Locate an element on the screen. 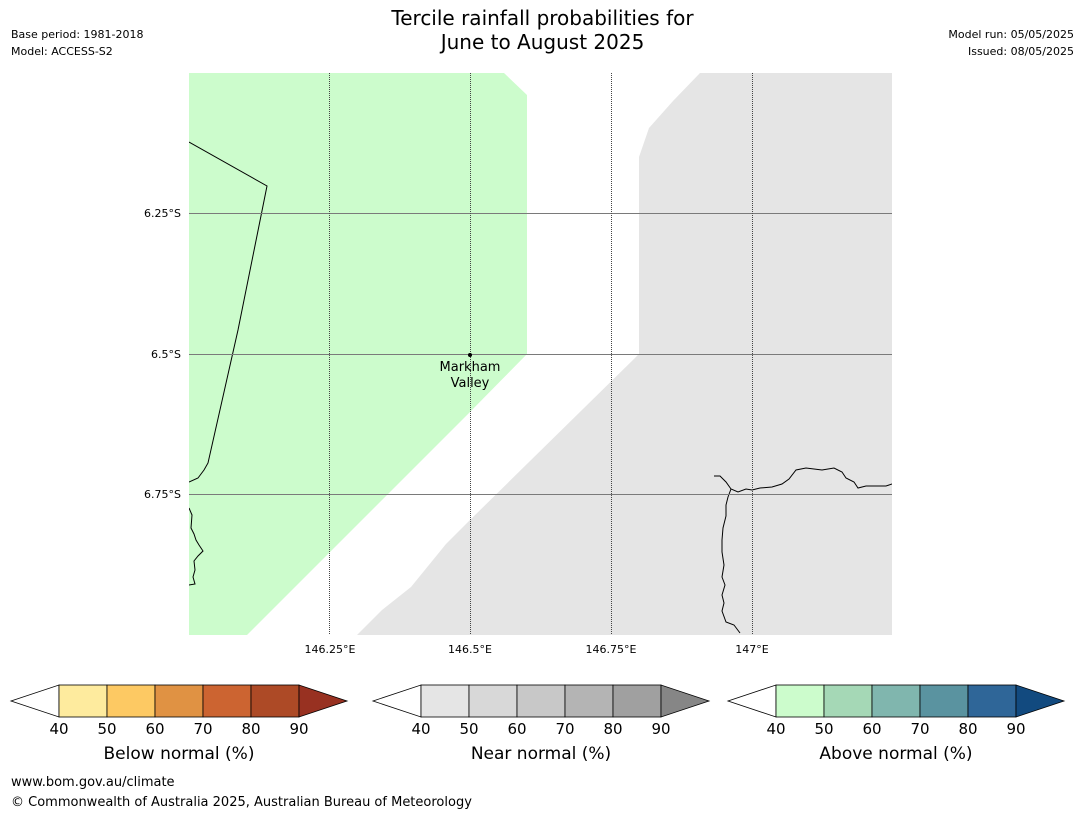 The image size is (1085, 816). base-period-text: Base period: 1981-2018 is located at coordinates (77, 34).